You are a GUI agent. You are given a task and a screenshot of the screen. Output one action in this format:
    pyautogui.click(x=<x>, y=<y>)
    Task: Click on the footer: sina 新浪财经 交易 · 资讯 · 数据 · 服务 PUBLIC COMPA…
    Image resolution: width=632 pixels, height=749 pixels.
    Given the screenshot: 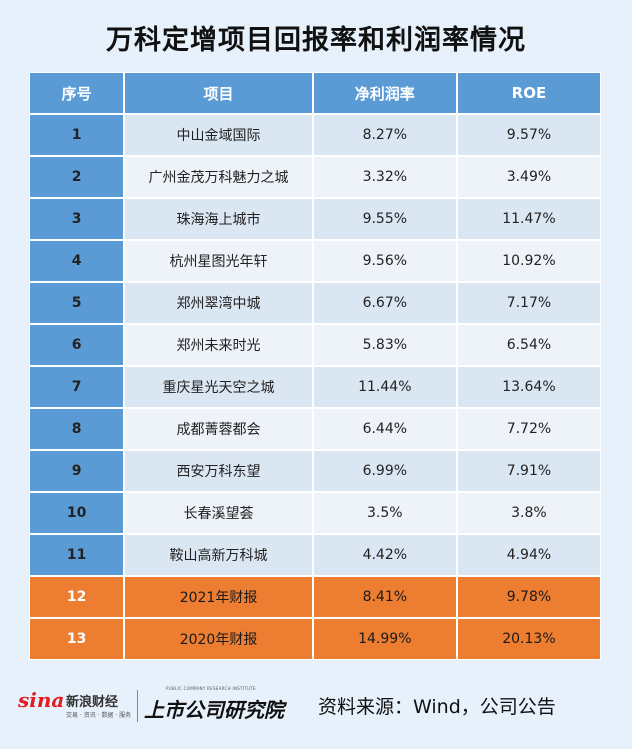 What is the action you would take?
    pyautogui.click(x=316, y=707)
    